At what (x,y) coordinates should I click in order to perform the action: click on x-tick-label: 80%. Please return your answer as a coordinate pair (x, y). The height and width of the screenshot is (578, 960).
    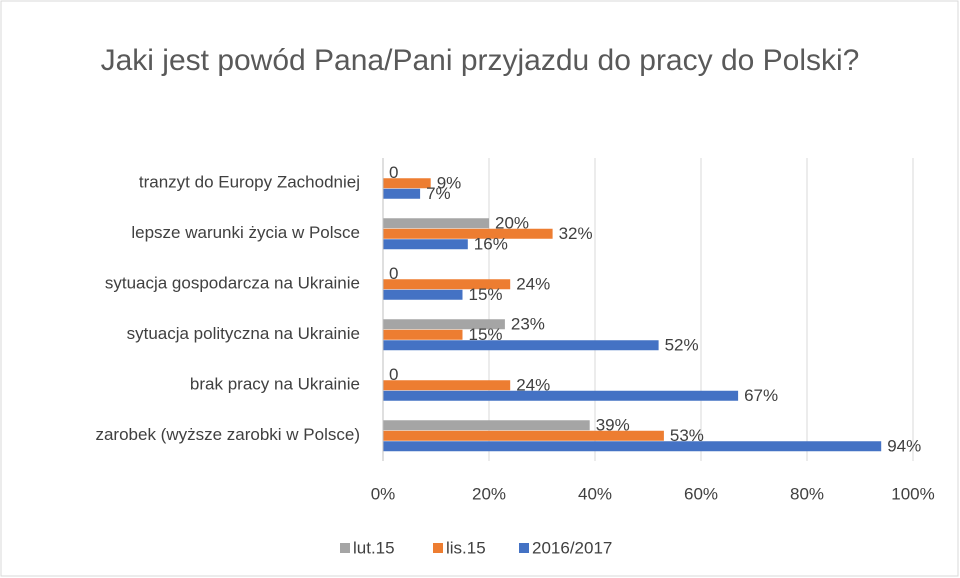
    Looking at the image, I should click on (807, 493).